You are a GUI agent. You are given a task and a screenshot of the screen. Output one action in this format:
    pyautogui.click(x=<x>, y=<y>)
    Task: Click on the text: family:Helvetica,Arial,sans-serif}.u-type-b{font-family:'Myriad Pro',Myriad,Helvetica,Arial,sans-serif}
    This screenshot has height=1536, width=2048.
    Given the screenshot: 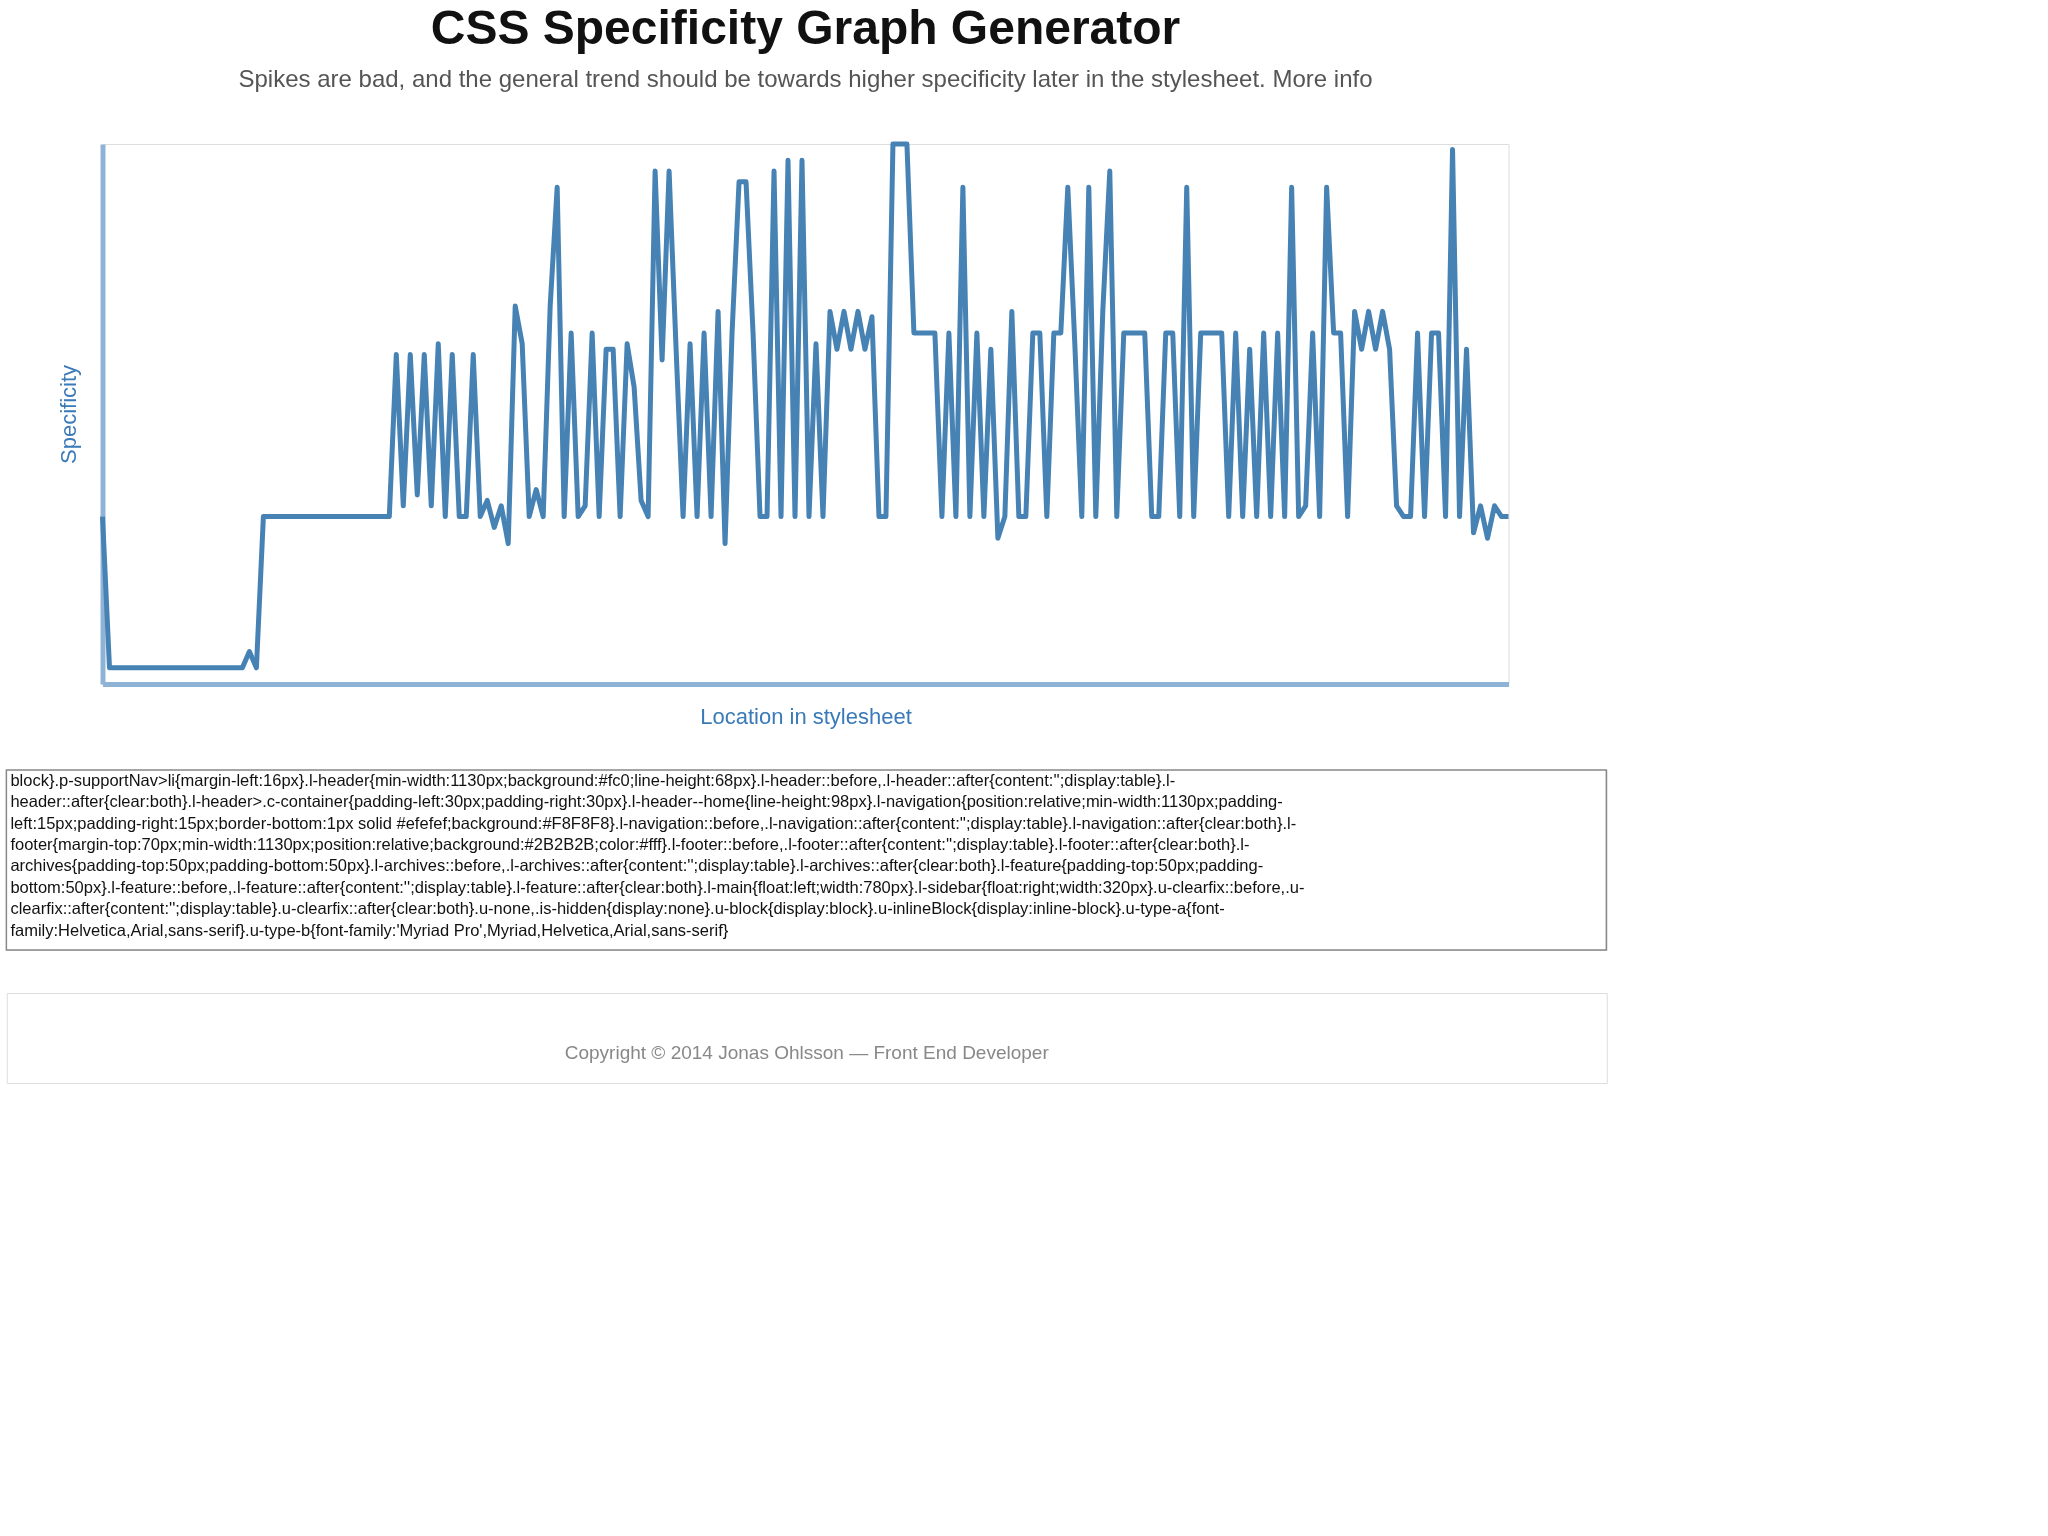 What is the action you would take?
    pyautogui.click(x=369, y=929)
    